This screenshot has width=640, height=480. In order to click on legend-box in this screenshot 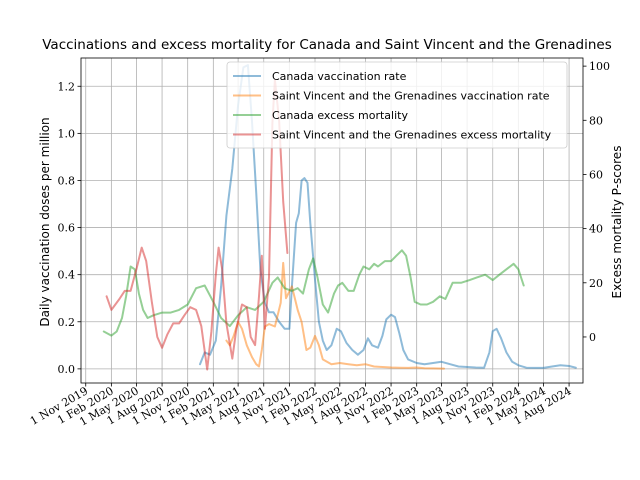, I will do `click(397, 105)`.